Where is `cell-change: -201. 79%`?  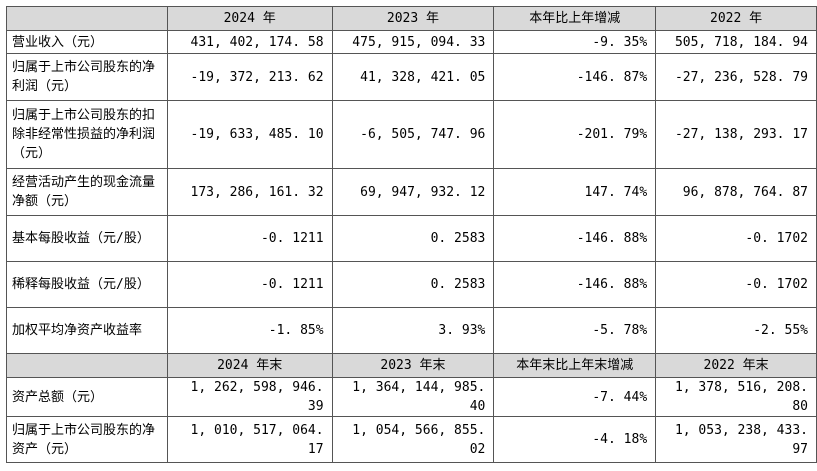 cell-change: -201. 79% is located at coordinates (575, 134).